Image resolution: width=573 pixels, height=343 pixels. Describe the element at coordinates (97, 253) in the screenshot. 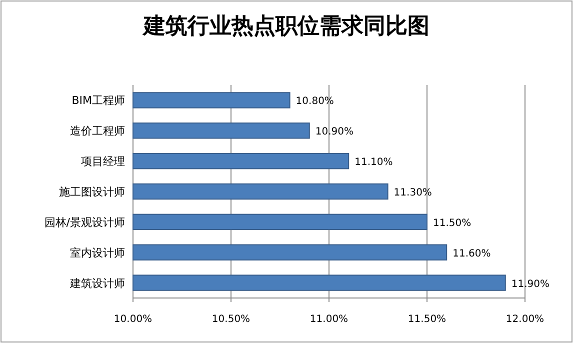

I see `y-tick-label: 室内设计师` at that location.